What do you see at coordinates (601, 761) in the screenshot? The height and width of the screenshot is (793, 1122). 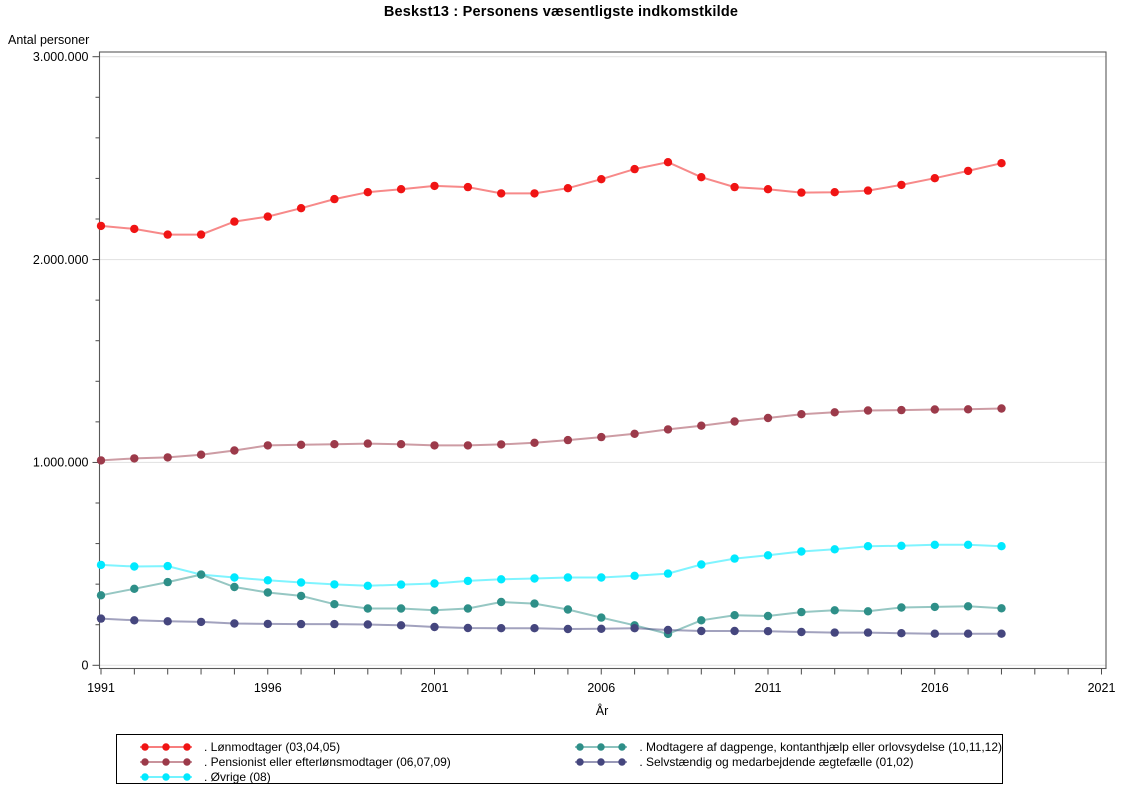 I see `legend-marker-selvstaendig` at bounding box center [601, 761].